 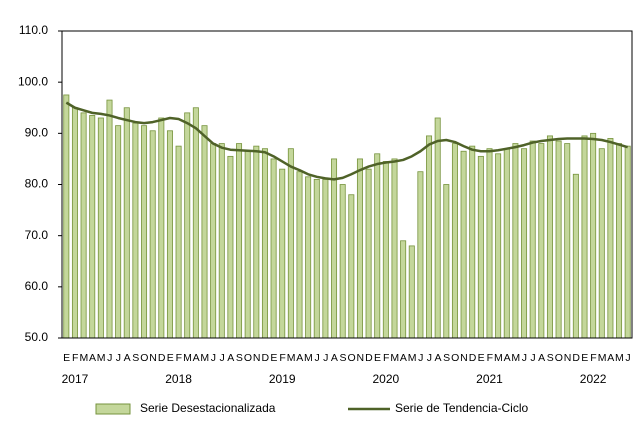 I want to click on y-tick-label: 100.0, so click(x=33, y=81).